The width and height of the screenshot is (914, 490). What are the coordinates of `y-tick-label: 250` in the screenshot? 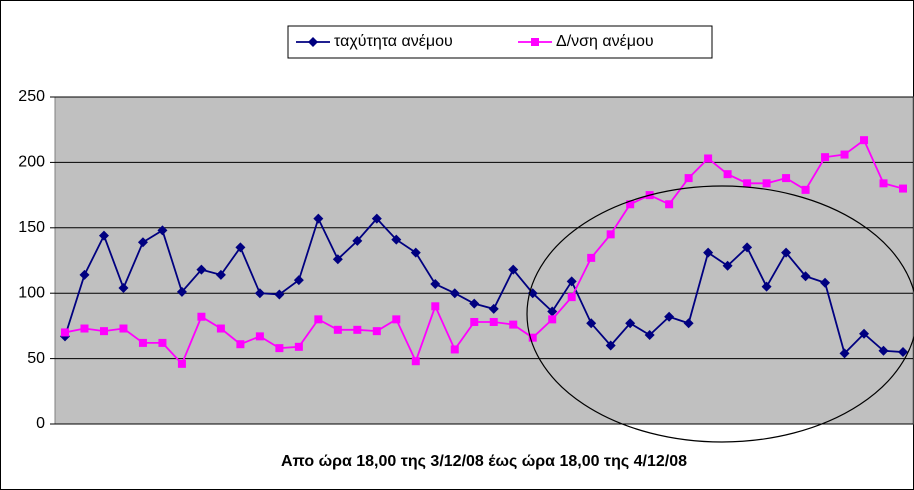 It's located at (31, 96).